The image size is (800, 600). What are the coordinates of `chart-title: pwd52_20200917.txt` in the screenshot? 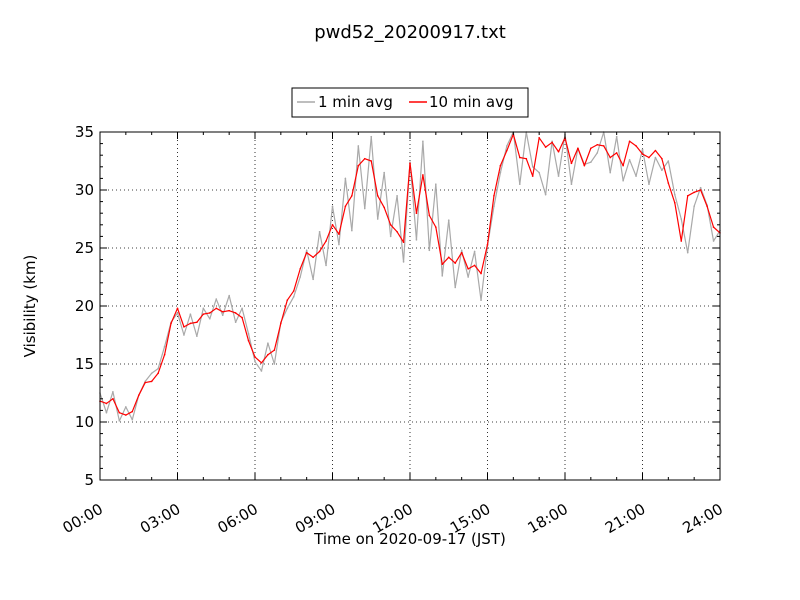 It's located at (410, 32).